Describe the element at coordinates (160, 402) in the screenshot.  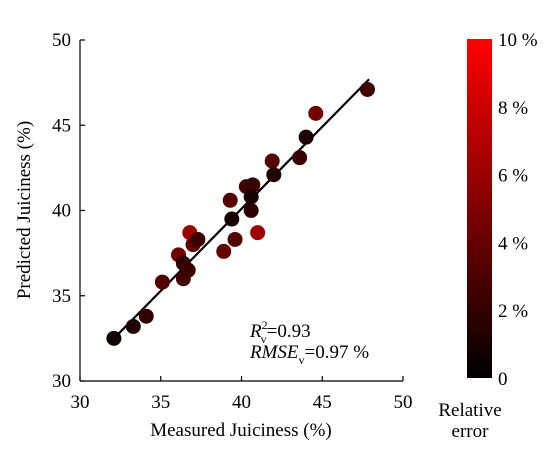
I see `x-tick-label: 35` at that location.